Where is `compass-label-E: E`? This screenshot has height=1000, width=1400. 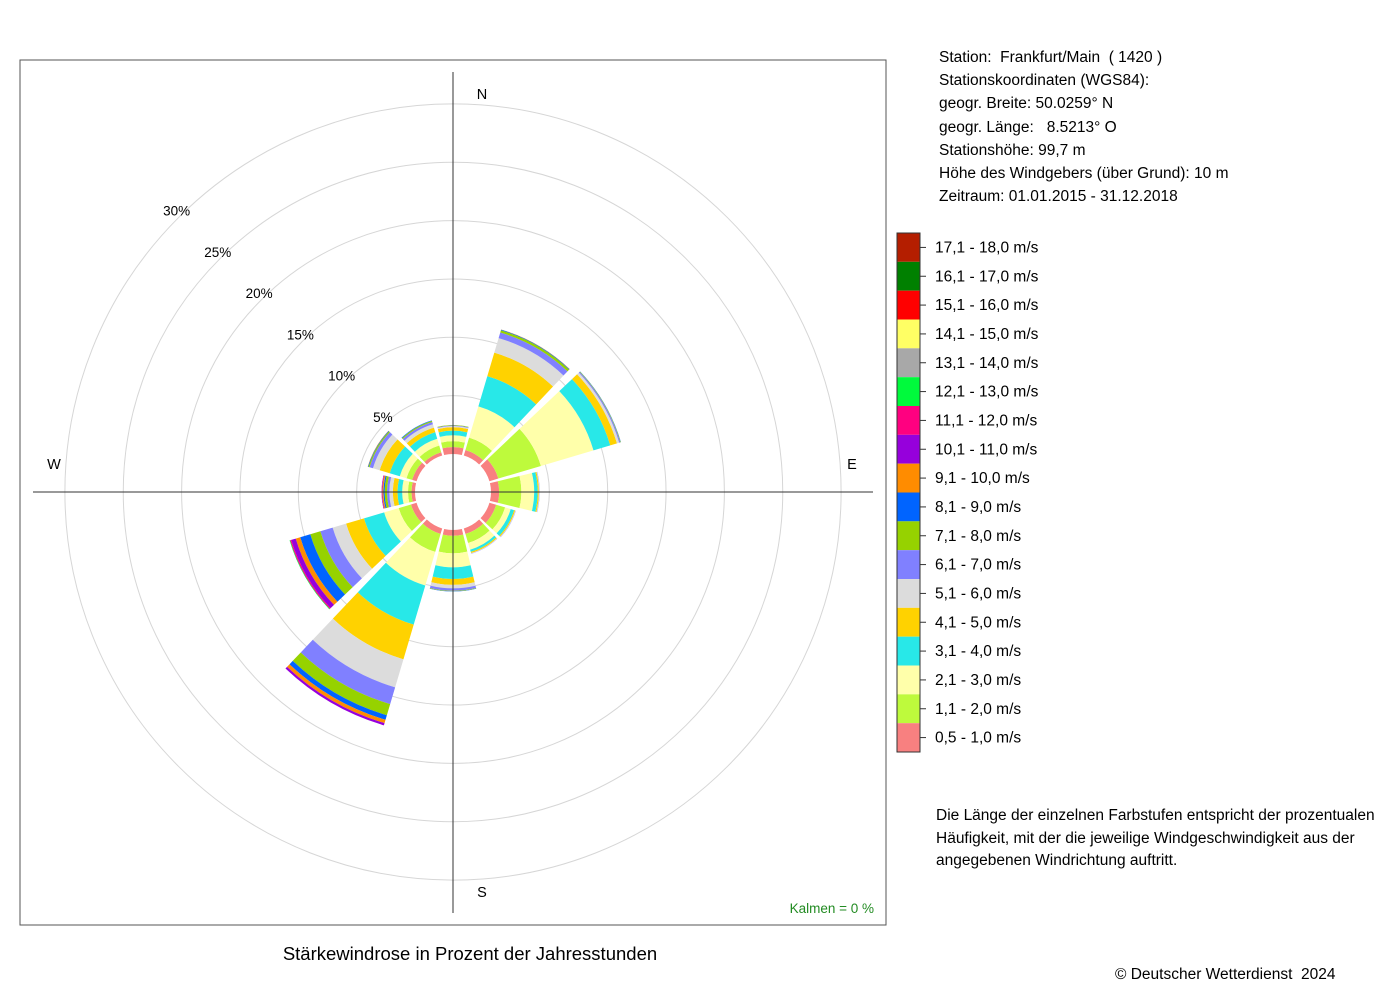
compass-label-E: E is located at coordinates (852, 465).